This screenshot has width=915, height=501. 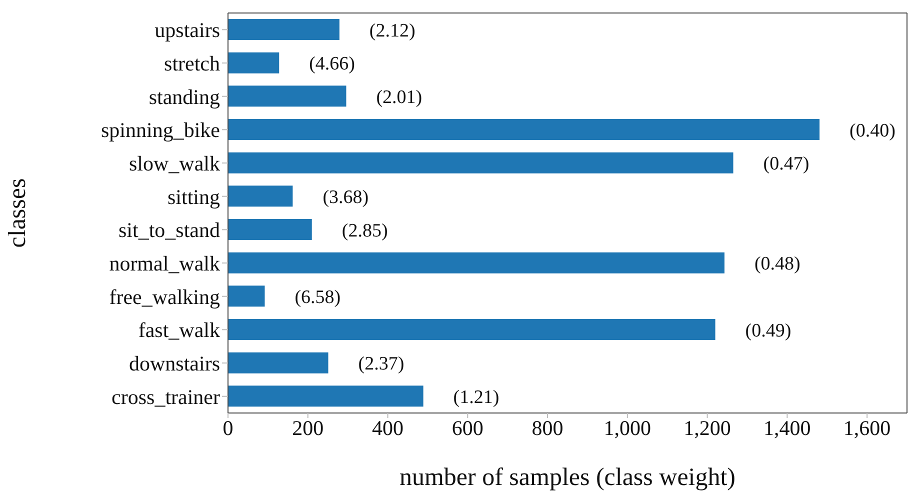 I want to click on annotation: (2.12), so click(x=392, y=31).